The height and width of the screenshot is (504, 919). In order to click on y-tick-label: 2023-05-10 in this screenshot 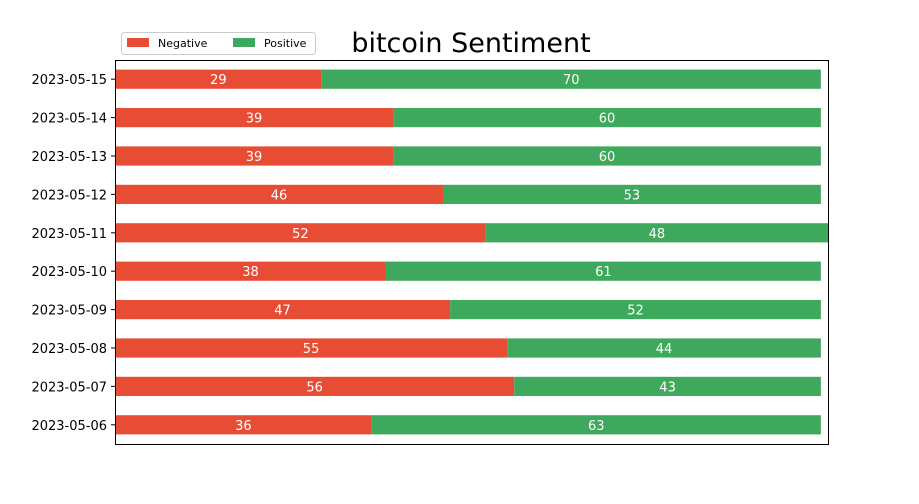, I will do `click(69, 272)`.